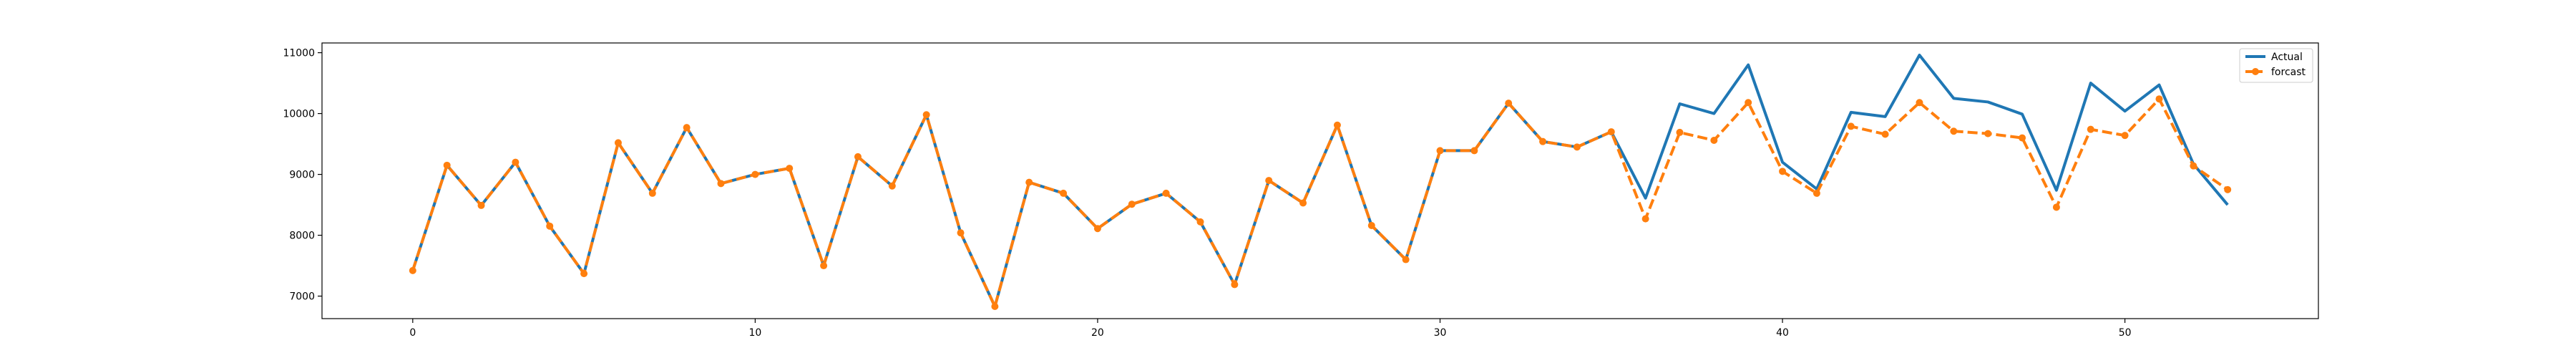 The image size is (2576, 358). What do you see at coordinates (1270, 329) in the screenshot?
I see `x-axis: 0 10 20 30 40 50` at bounding box center [1270, 329].